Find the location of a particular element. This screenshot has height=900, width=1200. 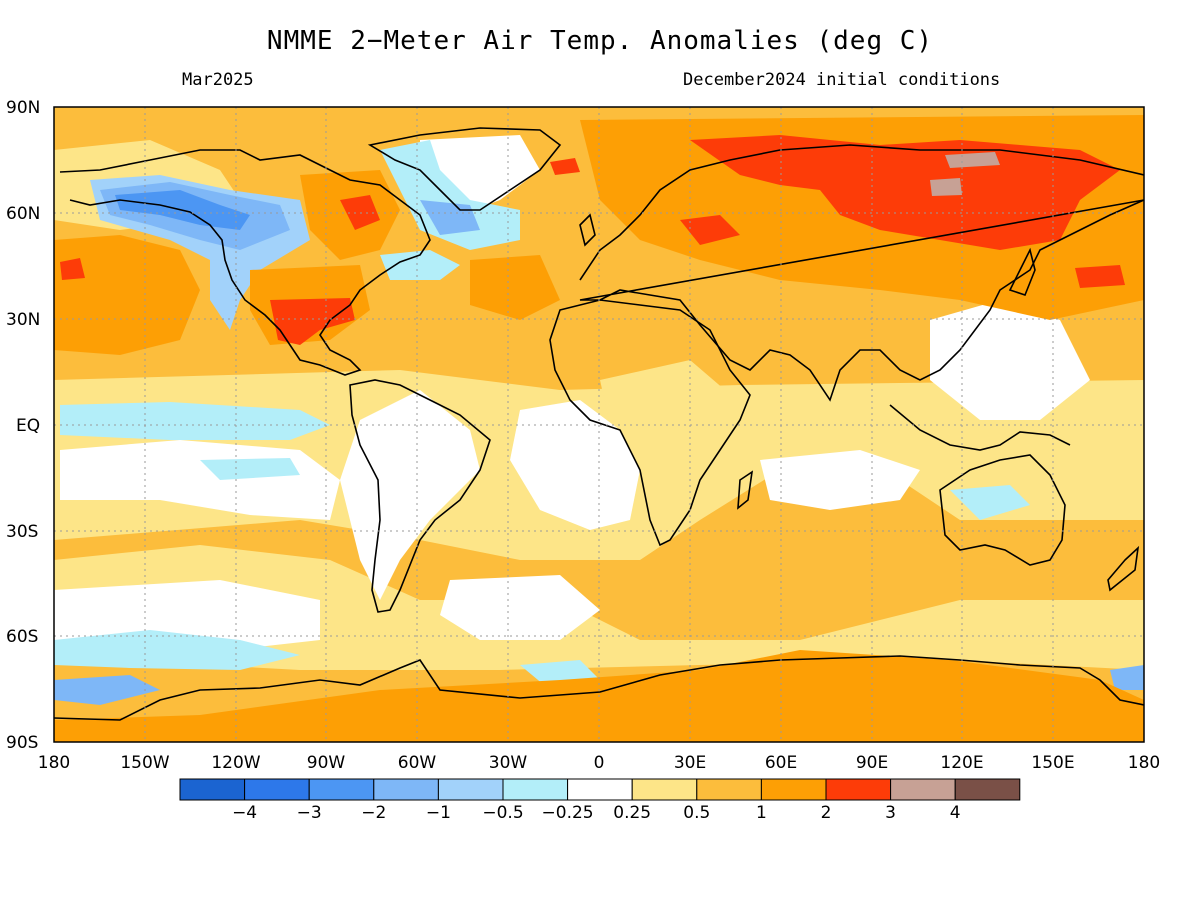

lon-label-180w: 180 is located at coordinates (54, 763).